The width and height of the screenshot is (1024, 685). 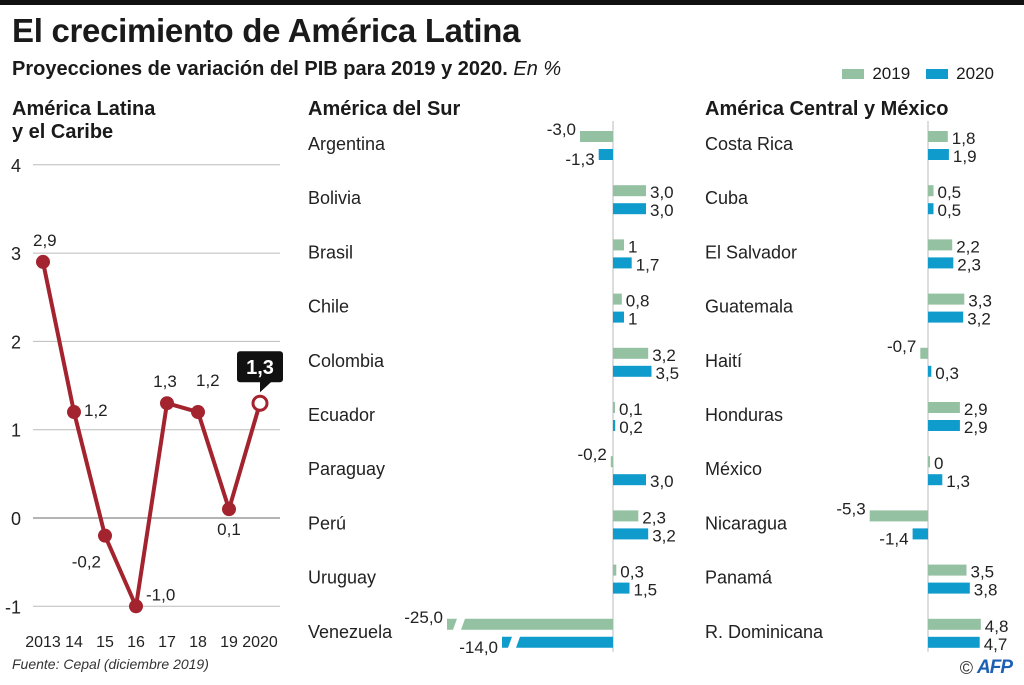 I want to click on chart-title: El crecimiento de América Latina, so click(x=266, y=30).